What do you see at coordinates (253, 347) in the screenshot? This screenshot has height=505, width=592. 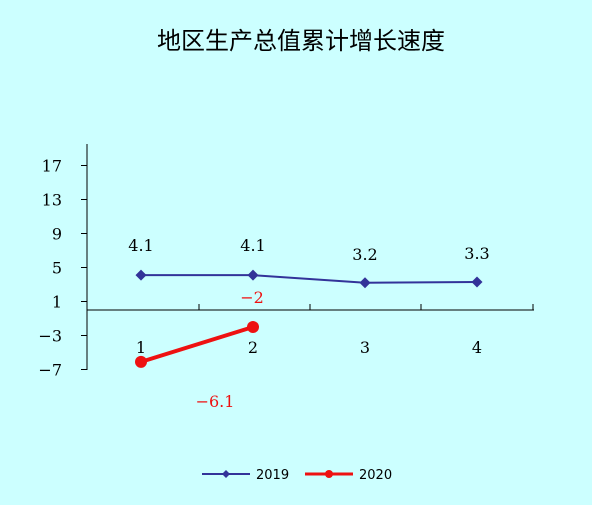 I see `x-tick-label: 2` at bounding box center [253, 347].